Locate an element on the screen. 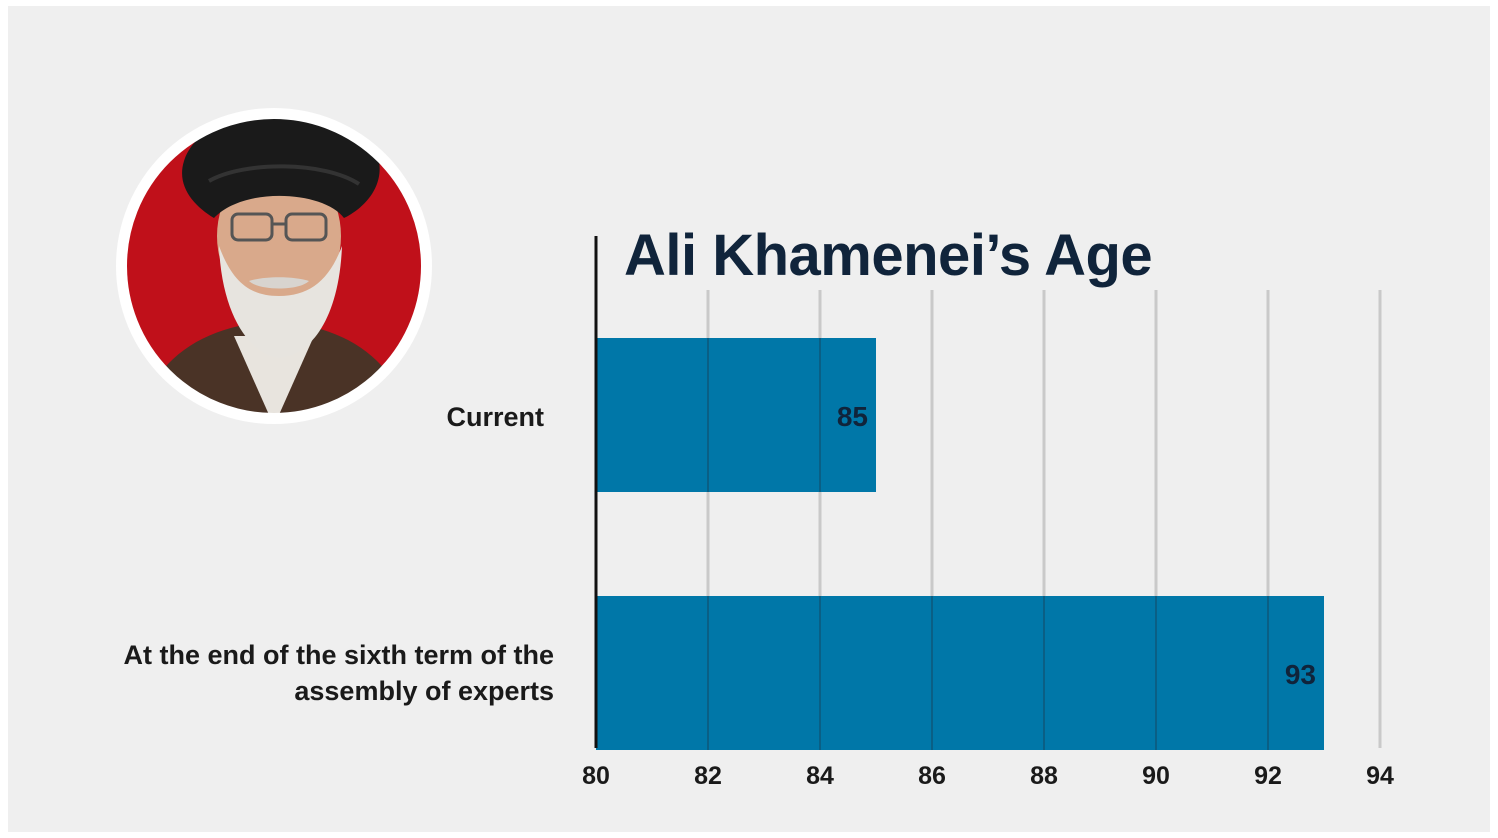 The width and height of the screenshot is (1498, 838). category-label-current: Current is located at coordinates (495, 417).